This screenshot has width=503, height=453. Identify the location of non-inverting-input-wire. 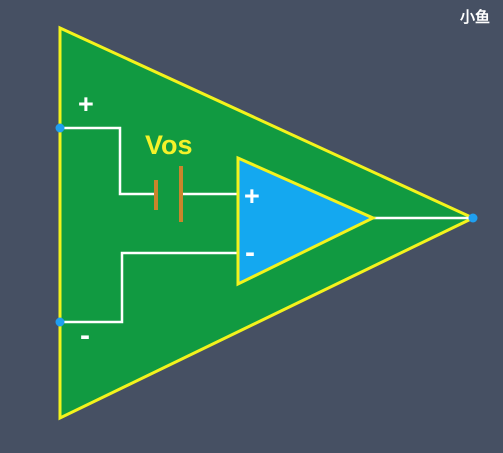
(108, 161).